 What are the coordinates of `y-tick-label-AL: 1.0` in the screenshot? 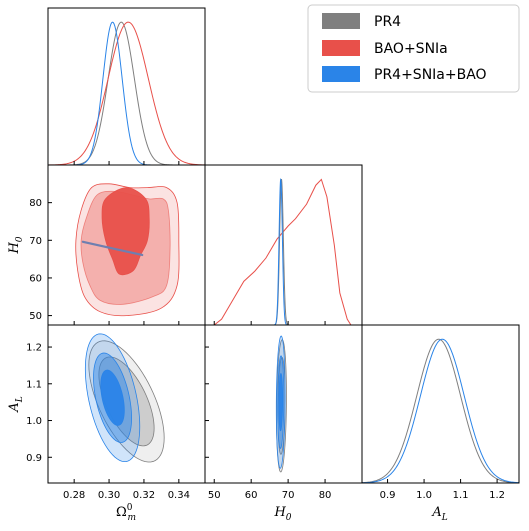 It's located at (34, 421).